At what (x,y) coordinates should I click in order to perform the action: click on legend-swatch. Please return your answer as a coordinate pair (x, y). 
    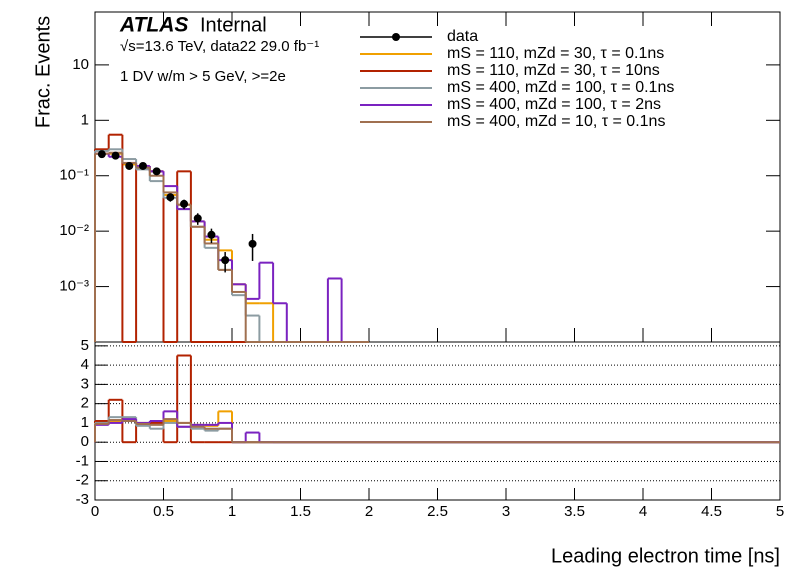
    Looking at the image, I should click on (396, 37).